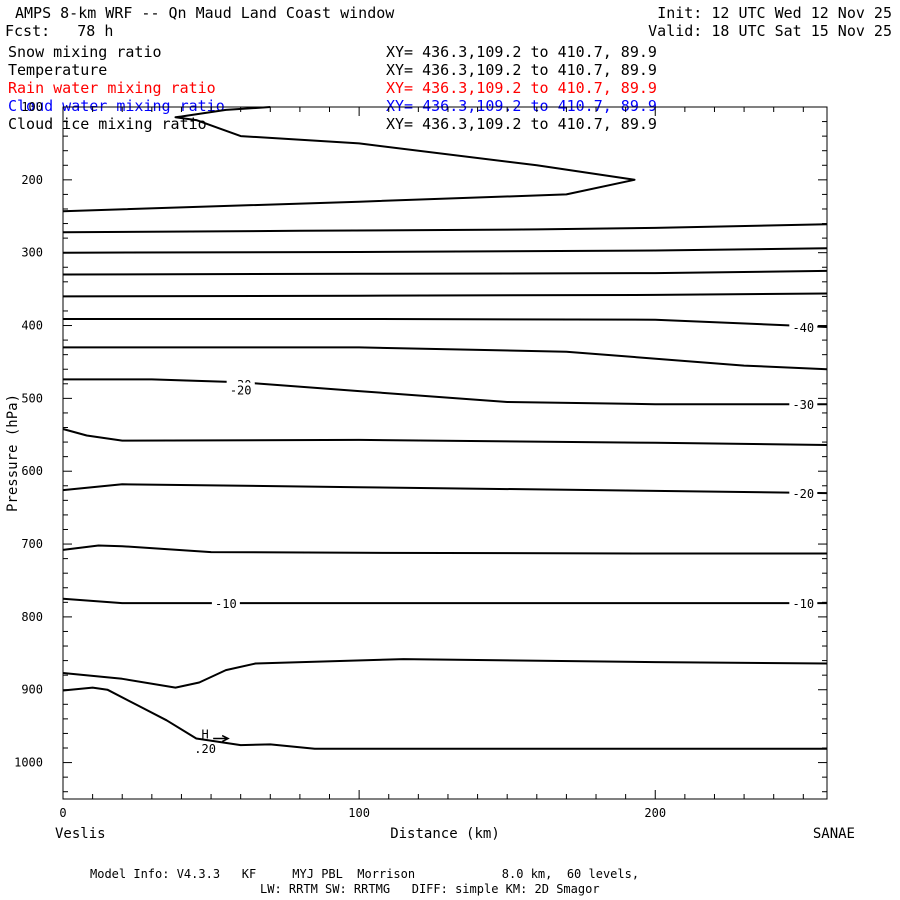 This screenshot has width=900, height=900. Describe the element at coordinates (32, 107) in the screenshot. I see `y-tick-label: 100` at that location.